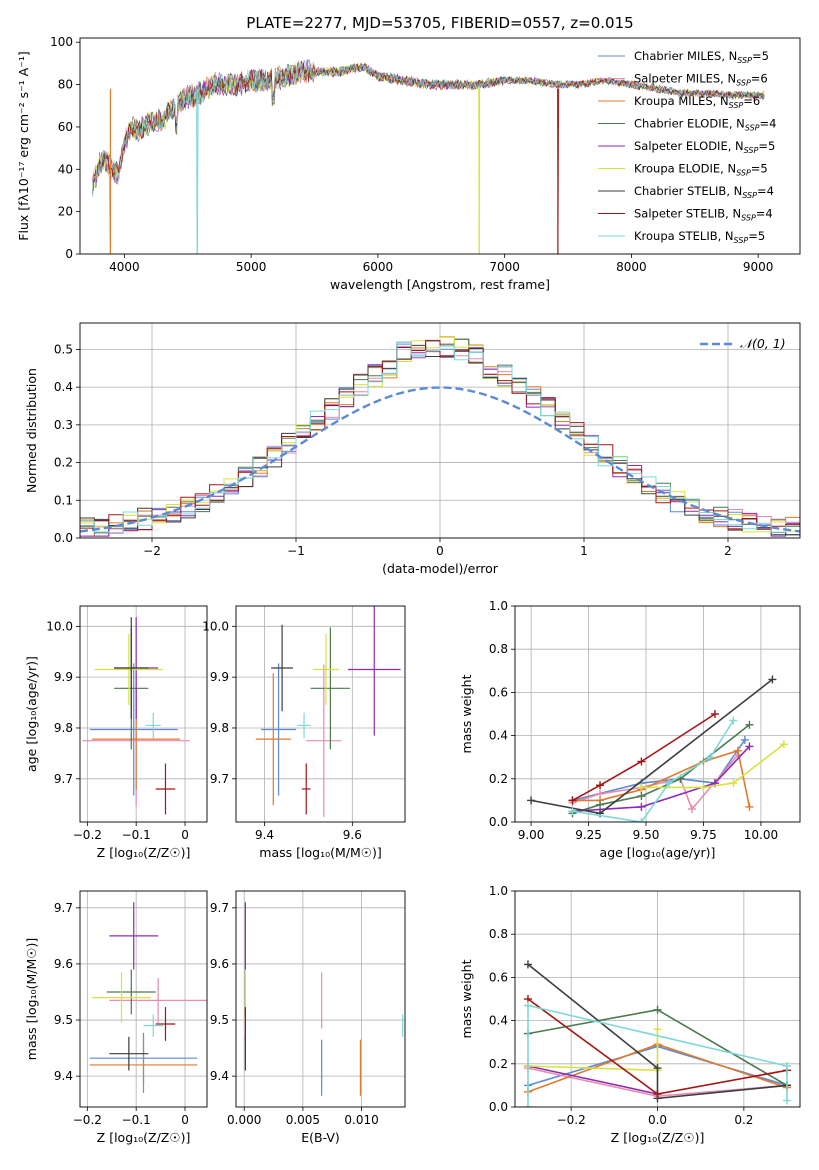 Image resolution: width=819 pixels, height=1170 pixels. What do you see at coordinates (63, 425) in the screenshot?
I see `y-tick-label: 0.3` at bounding box center [63, 425].